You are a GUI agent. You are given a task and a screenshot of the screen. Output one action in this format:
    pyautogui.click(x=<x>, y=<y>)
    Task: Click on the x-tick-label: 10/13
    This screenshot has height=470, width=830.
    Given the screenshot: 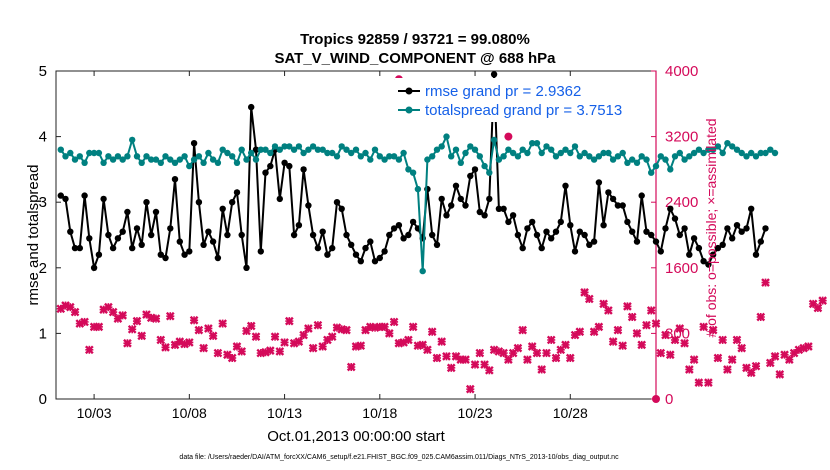 What is the action you would take?
    pyautogui.click(x=284, y=413)
    